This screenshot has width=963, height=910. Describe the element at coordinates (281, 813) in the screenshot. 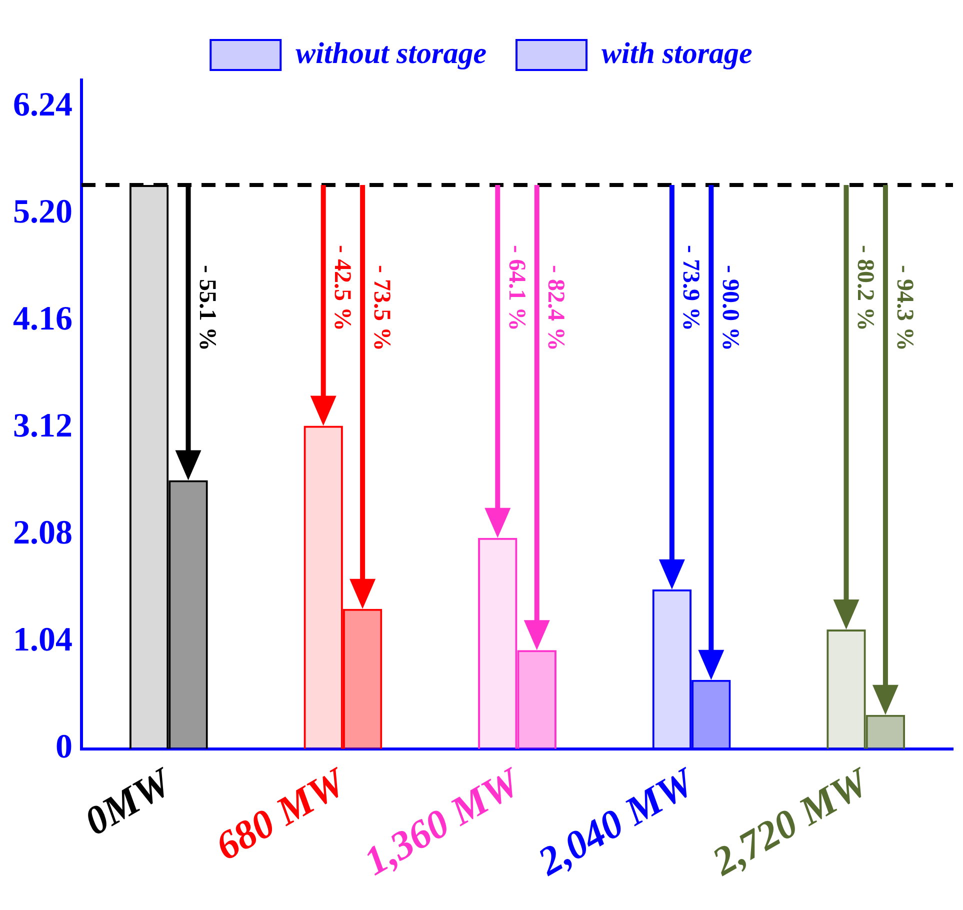

I see `x-tick-label: 680 MW` at that location.